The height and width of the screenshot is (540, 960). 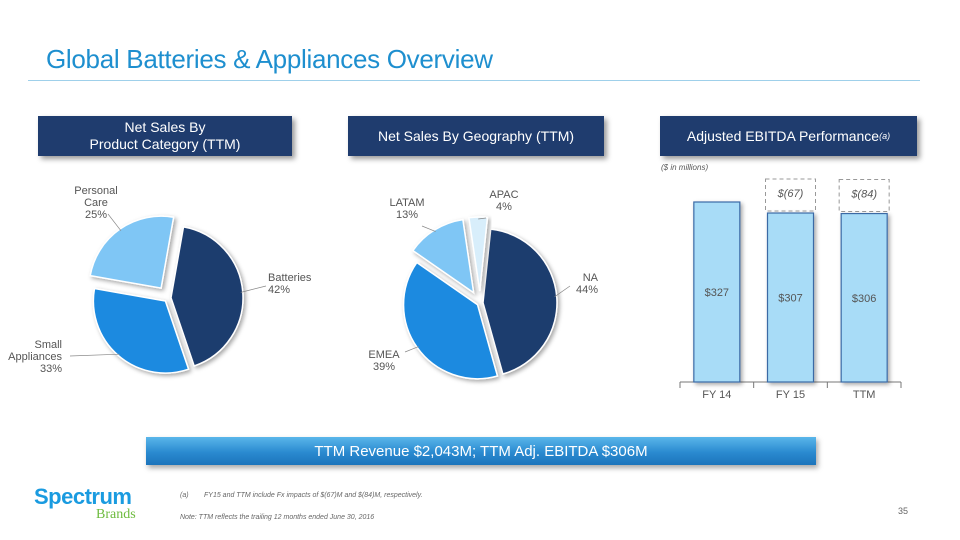 What do you see at coordinates (428, 228) in the screenshot?
I see `leader-line-latam` at bounding box center [428, 228].